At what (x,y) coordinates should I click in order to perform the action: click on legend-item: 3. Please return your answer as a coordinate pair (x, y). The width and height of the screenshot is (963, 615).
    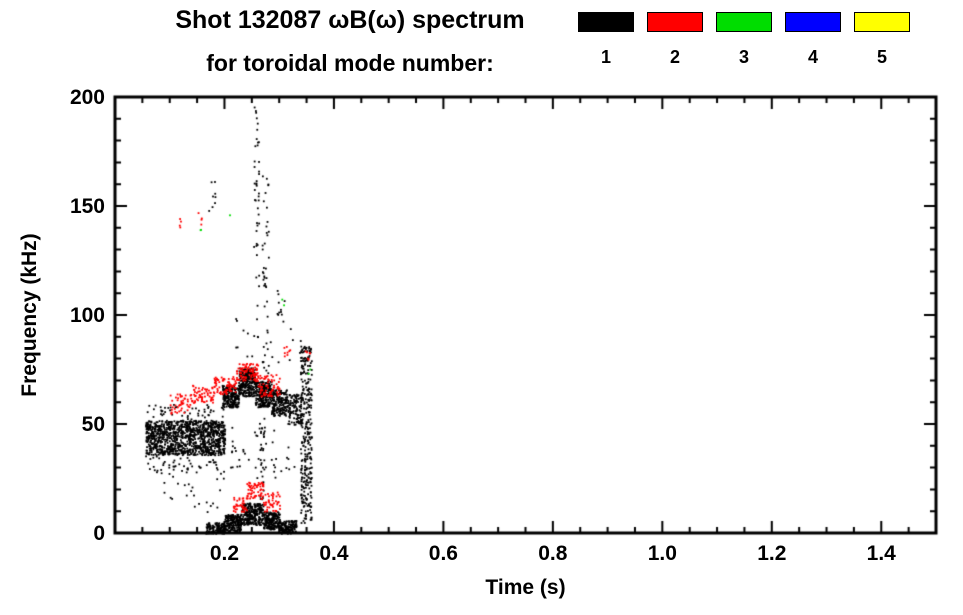
    Looking at the image, I should click on (744, 40).